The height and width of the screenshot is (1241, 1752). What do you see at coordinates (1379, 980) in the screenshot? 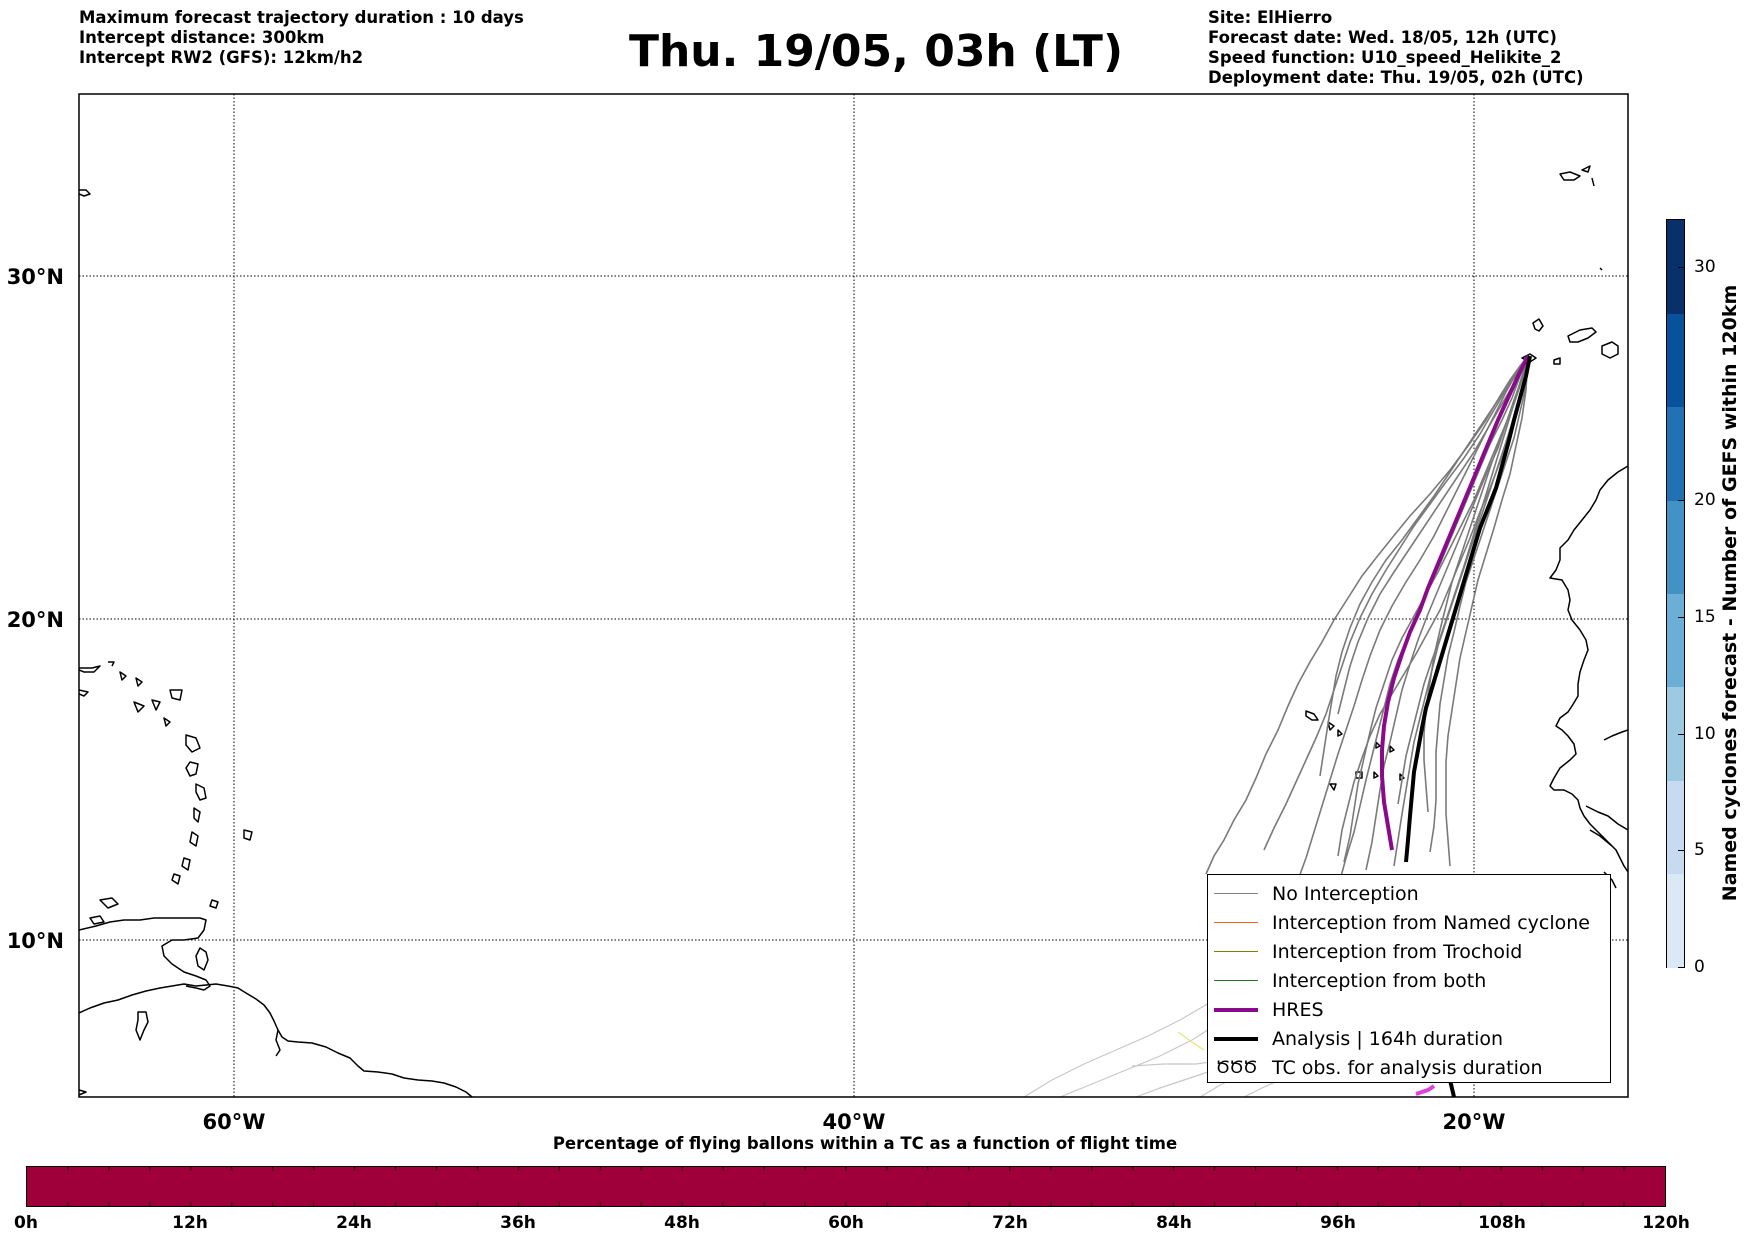
I see `legend-label: Interception from both` at bounding box center [1379, 980].